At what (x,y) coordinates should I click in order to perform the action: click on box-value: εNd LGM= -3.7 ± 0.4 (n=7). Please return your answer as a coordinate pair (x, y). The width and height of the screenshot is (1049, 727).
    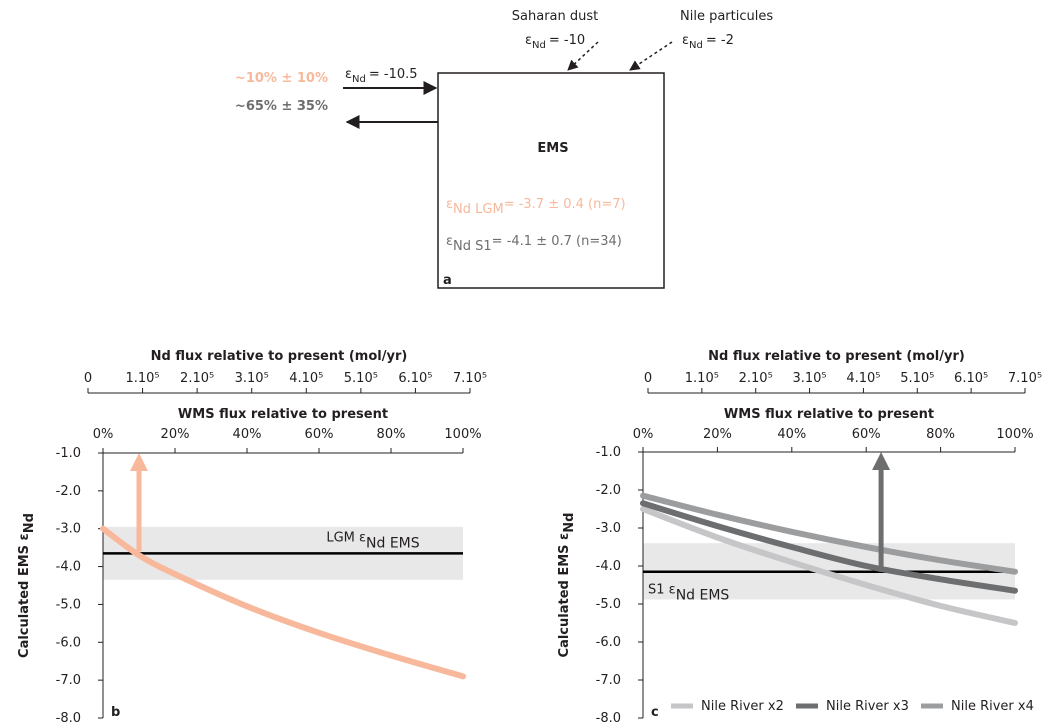
    Looking at the image, I should click on (536, 207).